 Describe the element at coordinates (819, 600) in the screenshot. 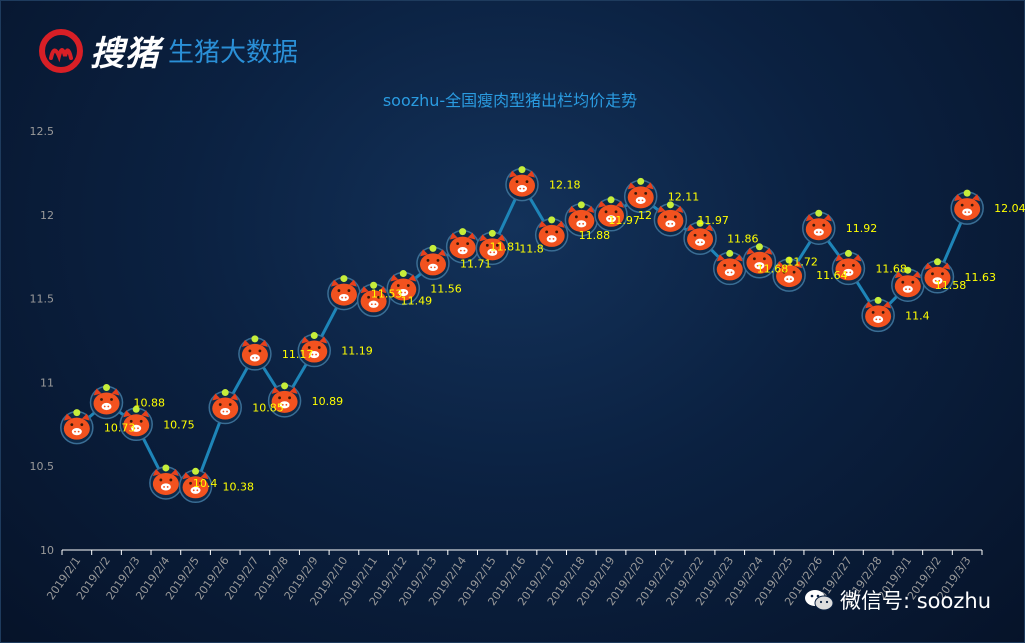

I see `wechat-icon` at that location.